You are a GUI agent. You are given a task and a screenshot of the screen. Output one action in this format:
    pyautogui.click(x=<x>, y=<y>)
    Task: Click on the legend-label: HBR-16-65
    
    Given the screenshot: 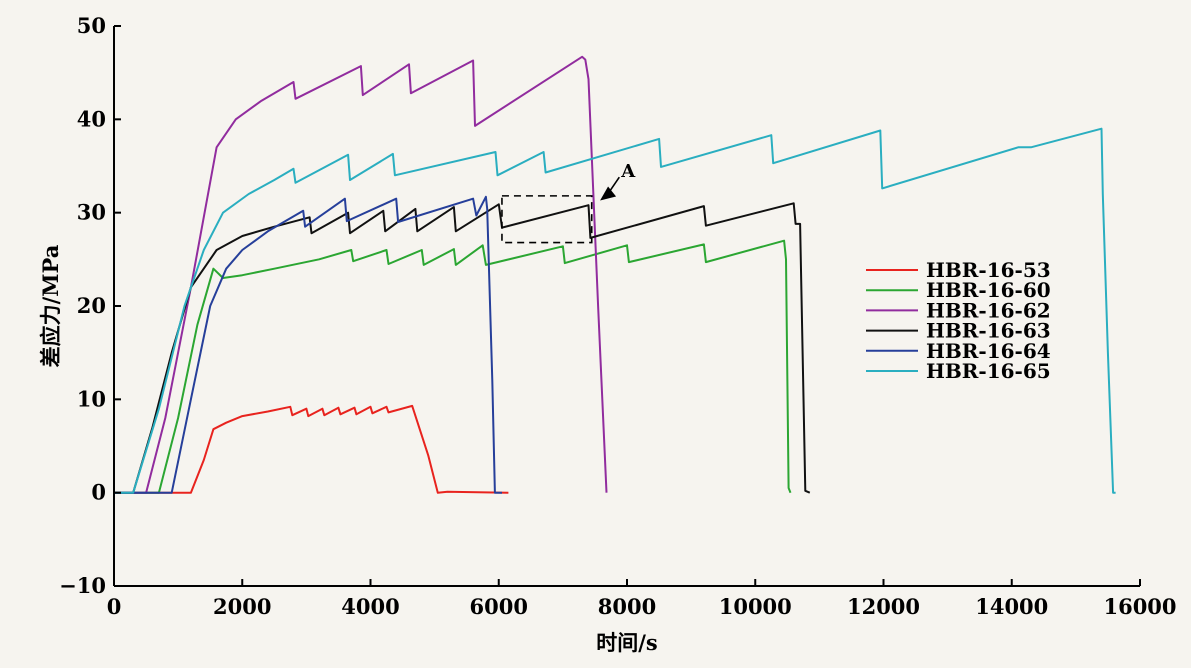 What is the action you would take?
    pyautogui.click(x=988, y=371)
    